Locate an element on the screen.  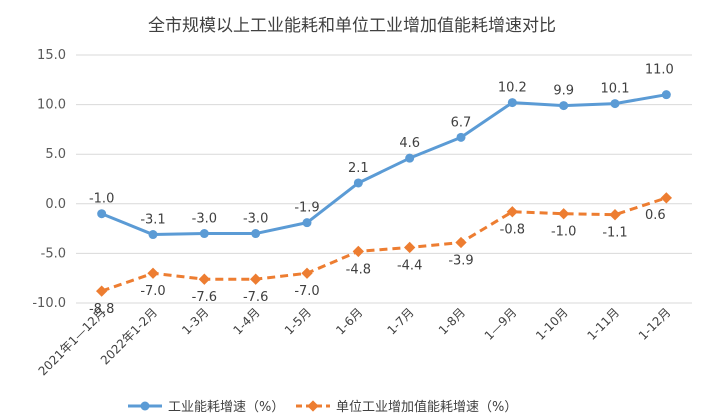
data-label: -1.1 is located at coordinates (614, 233).